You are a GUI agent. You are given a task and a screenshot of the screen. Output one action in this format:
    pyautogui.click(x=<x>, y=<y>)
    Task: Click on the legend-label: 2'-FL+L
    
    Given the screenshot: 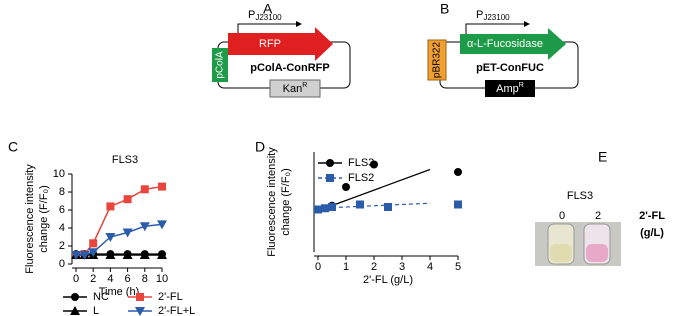 What is the action you would take?
    pyautogui.click(x=176, y=310)
    